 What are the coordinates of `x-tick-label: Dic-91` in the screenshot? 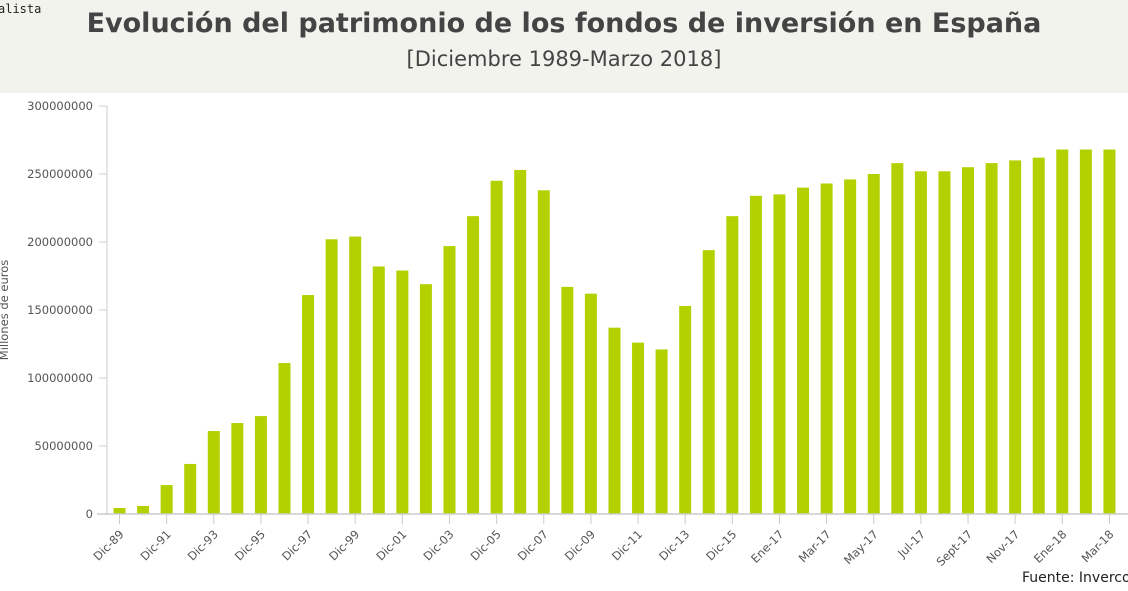 It's located at (156, 545).